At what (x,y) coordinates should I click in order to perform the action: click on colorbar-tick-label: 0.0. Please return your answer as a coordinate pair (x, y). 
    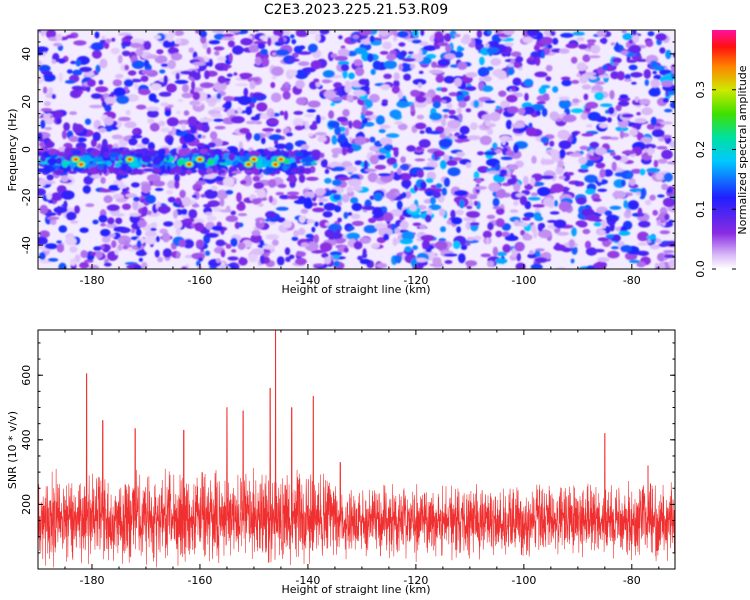
    Looking at the image, I should click on (700, 269).